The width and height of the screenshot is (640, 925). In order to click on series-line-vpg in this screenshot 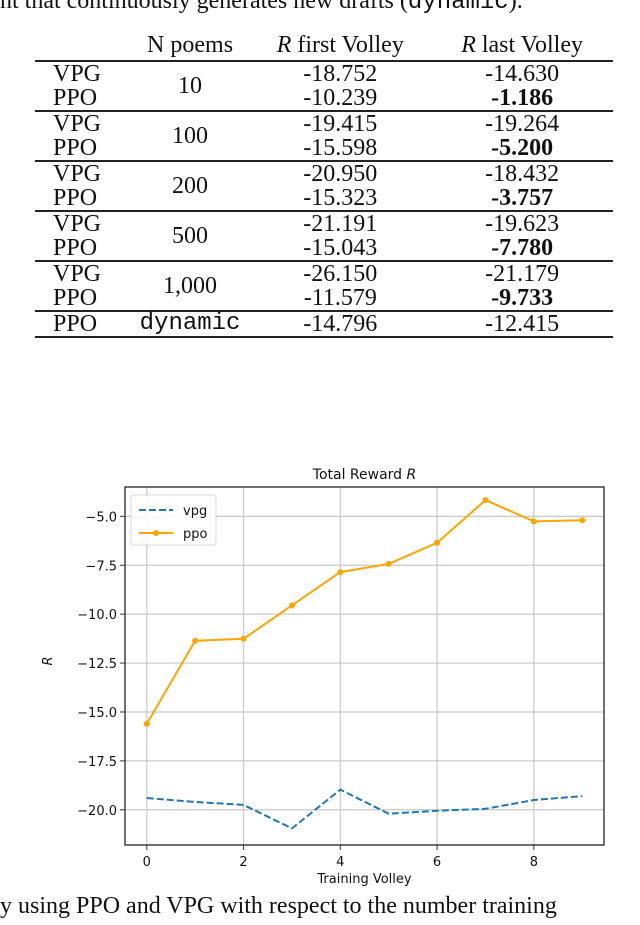, I will do `click(364, 809)`.